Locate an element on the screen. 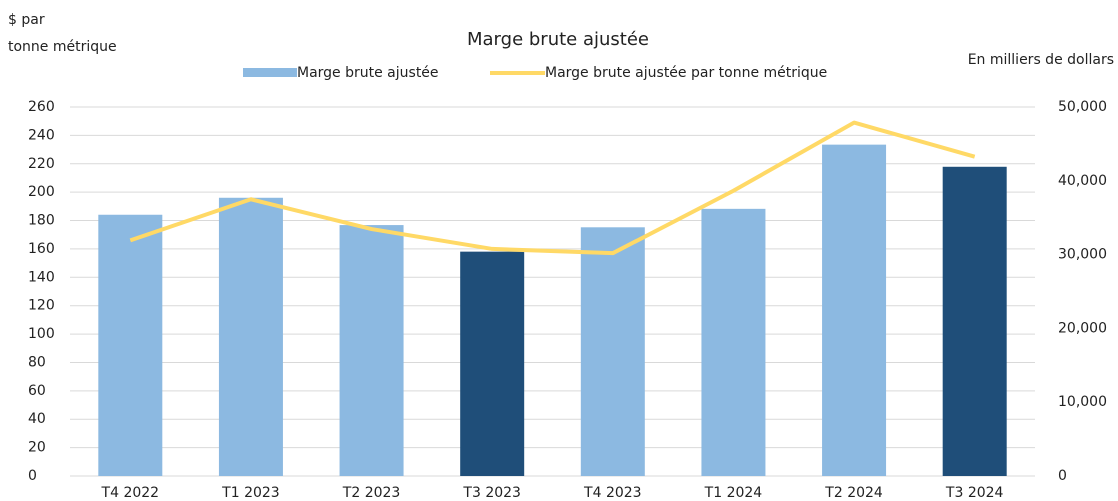 Image resolution: width=1118 pixels, height=501 pixels. y-axis-label: $ par is located at coordinates (26, 20).